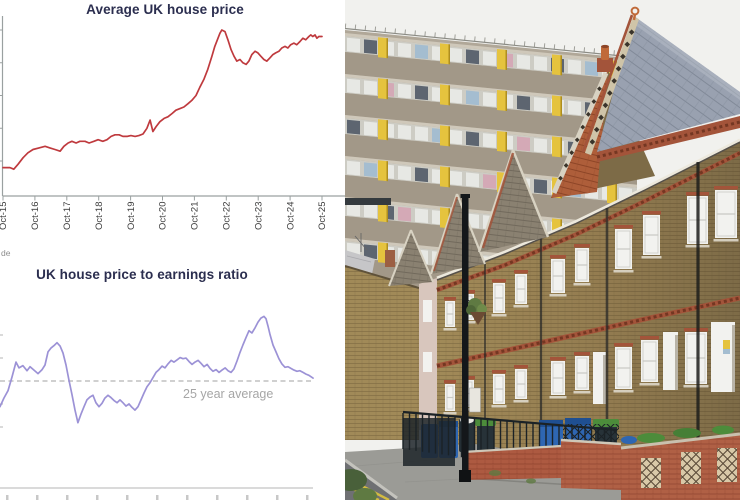 Image resolution: width=740 pixels, height=500 pixels. Describe the element at coordinates (35, 216) in the screenshot. I see `x-tick-label: Oct-16` at that location.